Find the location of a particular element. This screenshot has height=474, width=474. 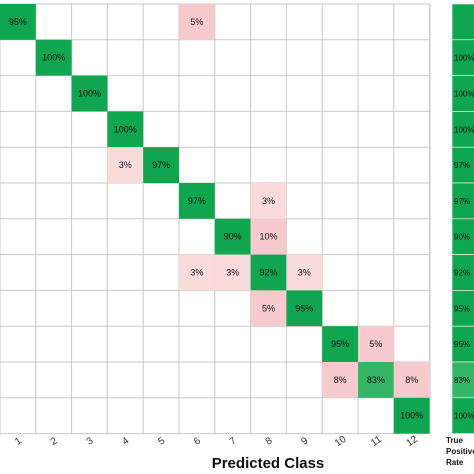

x-tick-label: 10 is located at coordinates (341, 442).